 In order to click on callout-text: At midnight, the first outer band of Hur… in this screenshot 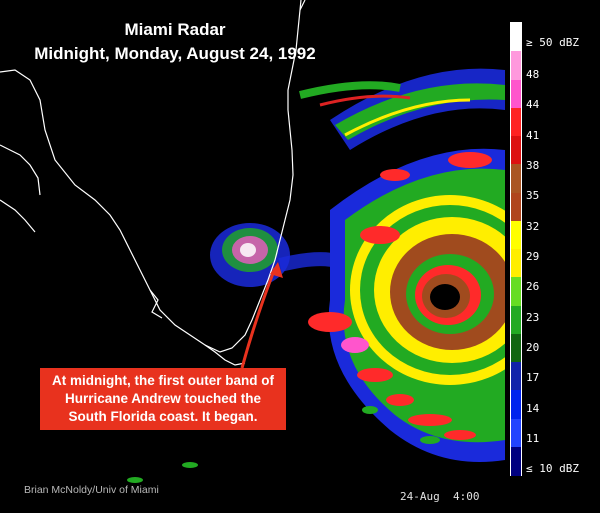, I will do `click(163, 398)`.